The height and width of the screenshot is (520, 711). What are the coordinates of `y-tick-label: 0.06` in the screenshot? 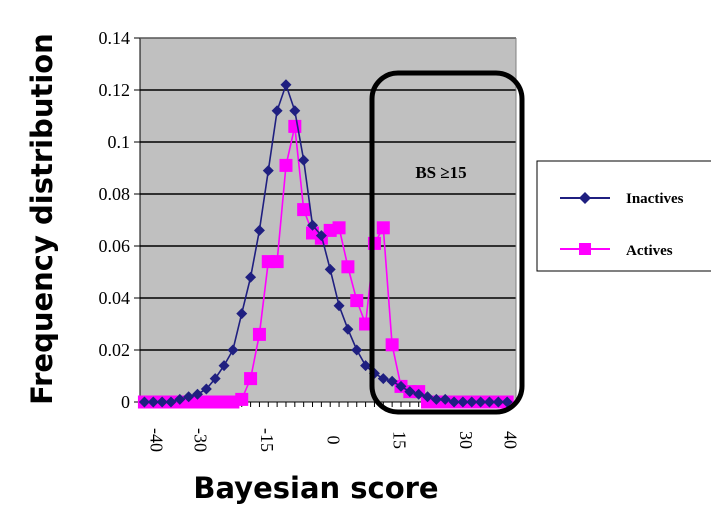 It's located at (115, 246).